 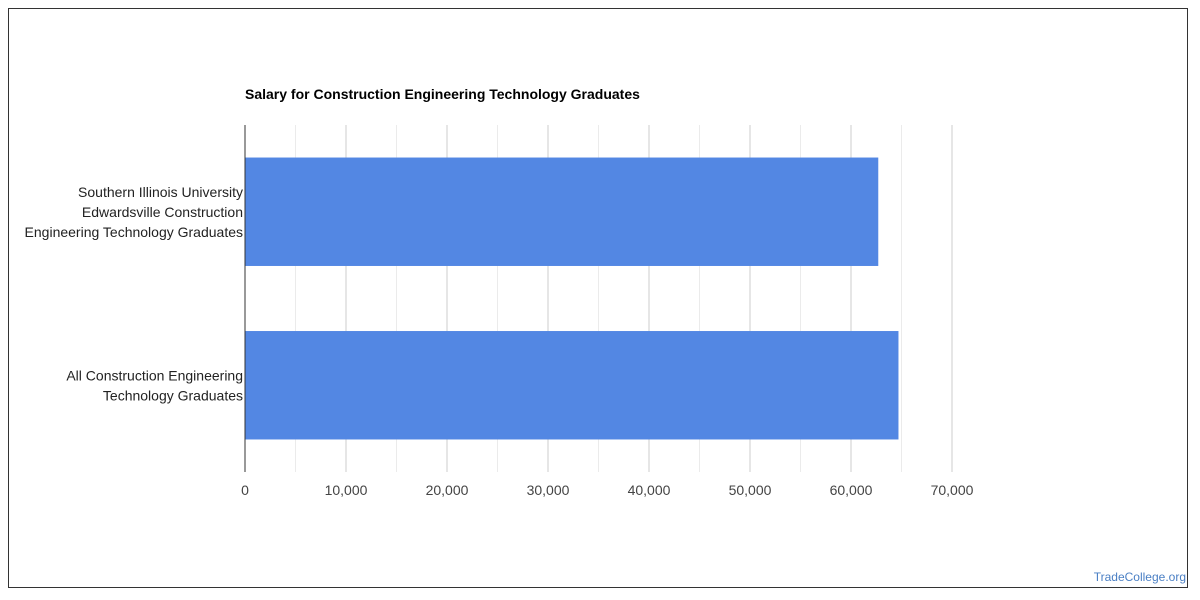 I want to click on x-tick-label: 20,000, so click(x=447, y=490).